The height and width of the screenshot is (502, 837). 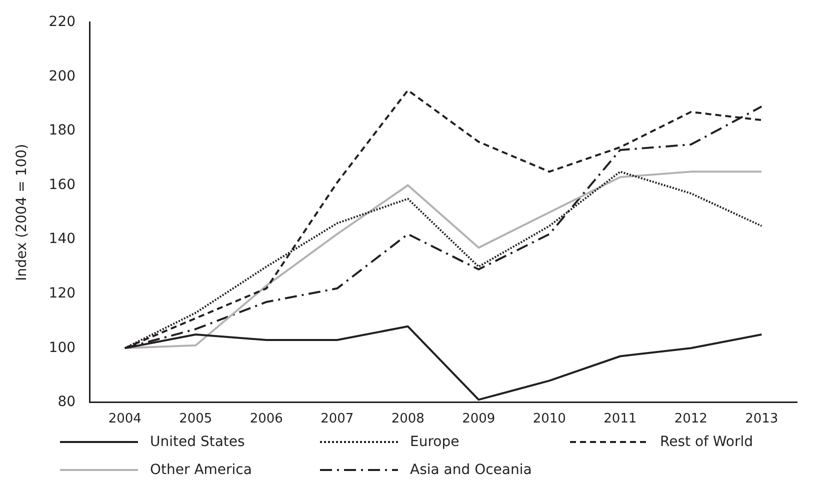 What do you see at coordinates (22, 212) in the screenshot?
I see `y-axis-title: Index (2004 = 100)` at bounding box center [22, 212].